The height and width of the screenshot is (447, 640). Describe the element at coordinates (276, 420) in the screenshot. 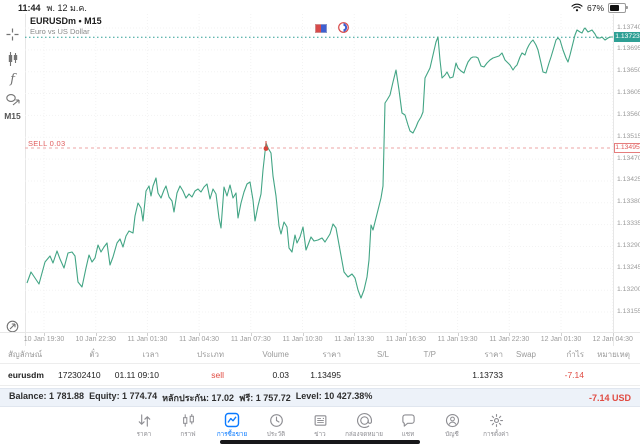

I see `history-icon` at that location.